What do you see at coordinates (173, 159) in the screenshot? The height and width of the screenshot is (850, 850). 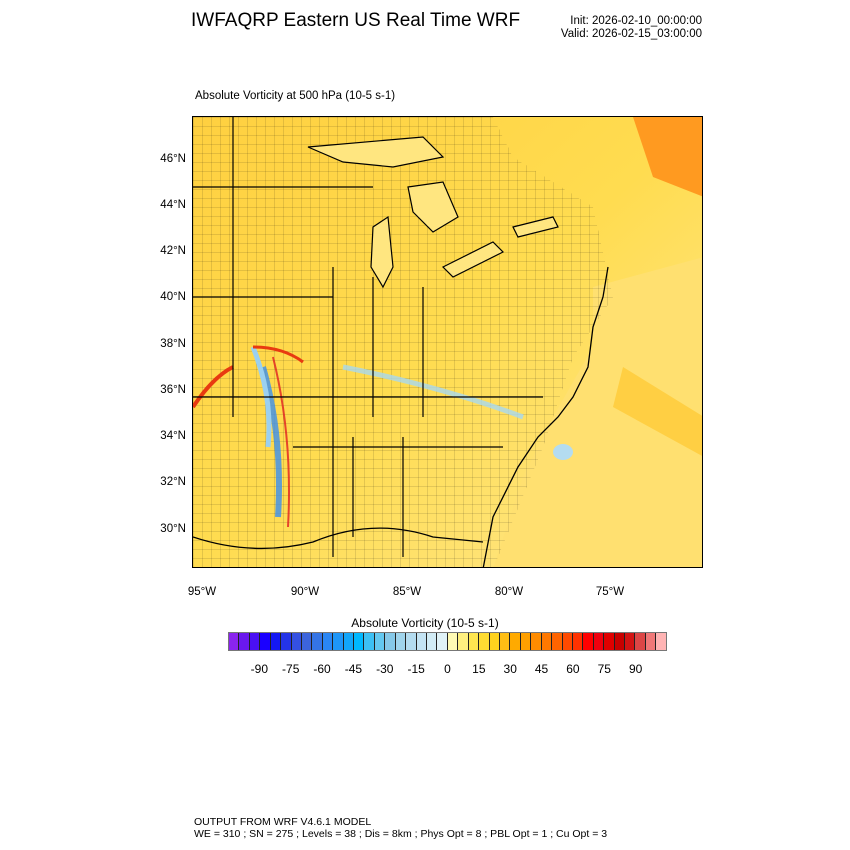 I see `lat-label: 46°N` at bounding box center [173, 159].